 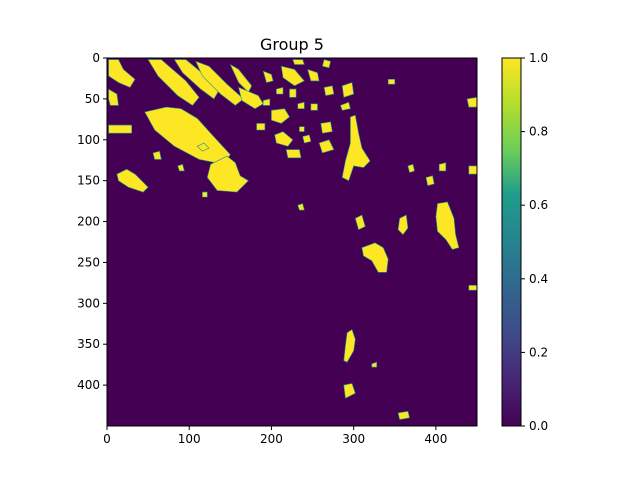 I want to click on region-diag-band-a, so click(x=122, y=73).